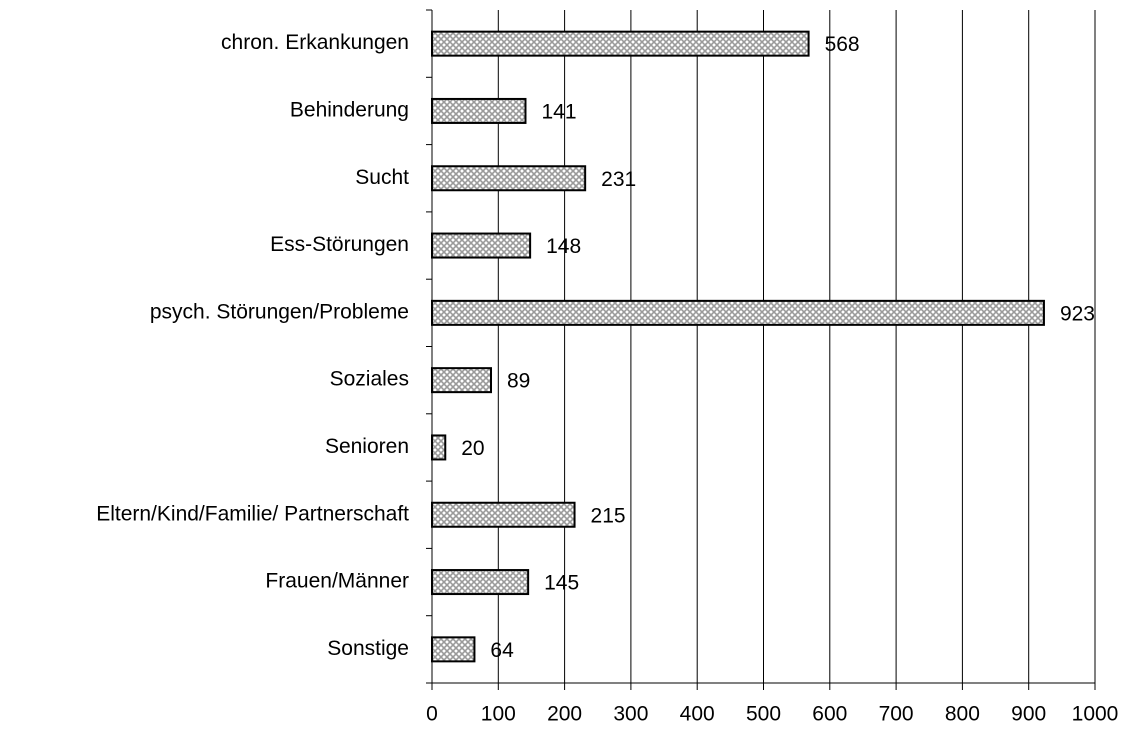 This screenshot has width=1137, height=729. I want to click on data-label: 231, so click(618, 179).